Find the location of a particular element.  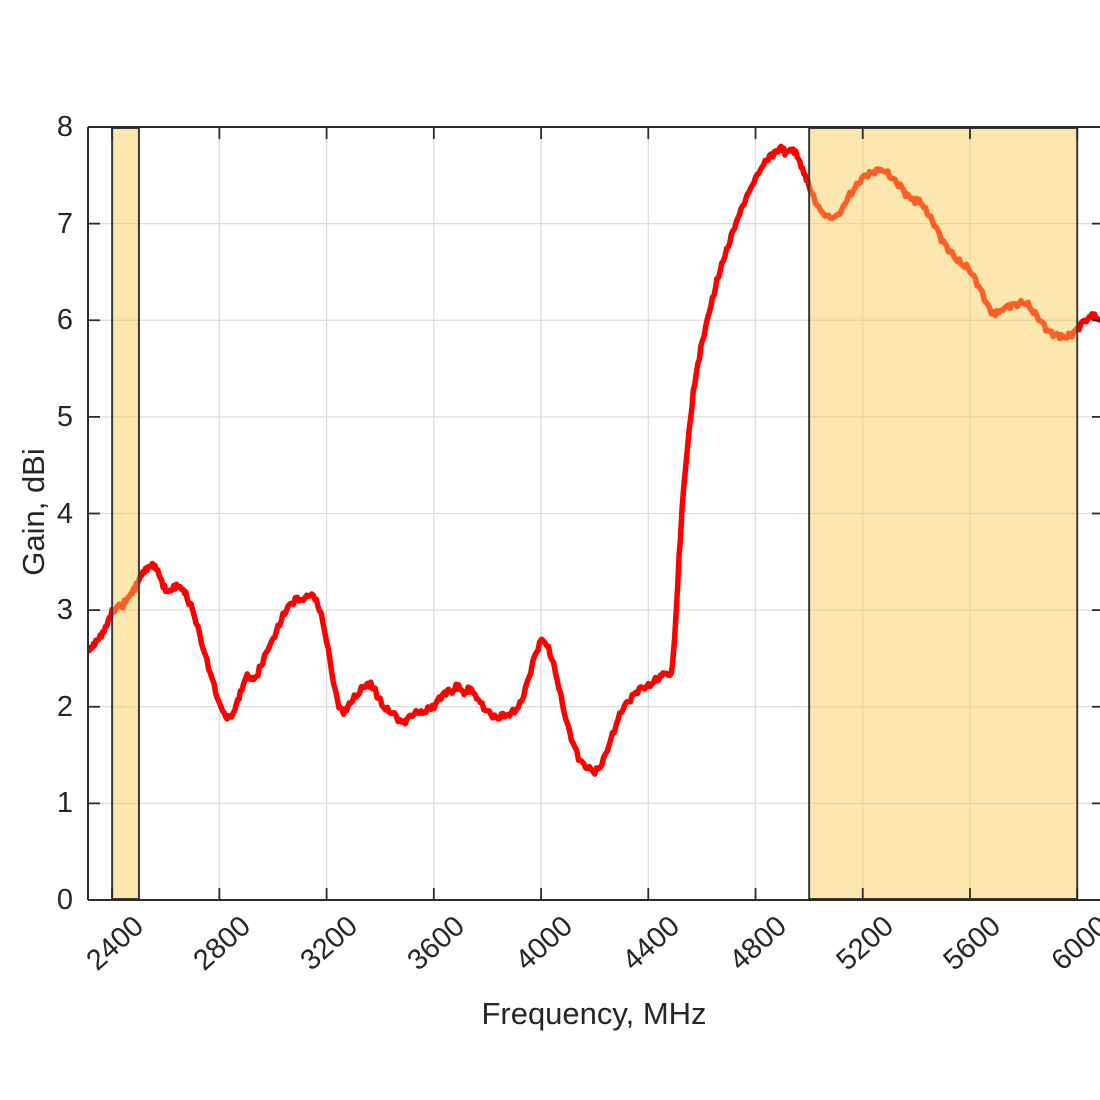

x-axis-label: Frequency, MHz is located at coordinates (594, 1013).